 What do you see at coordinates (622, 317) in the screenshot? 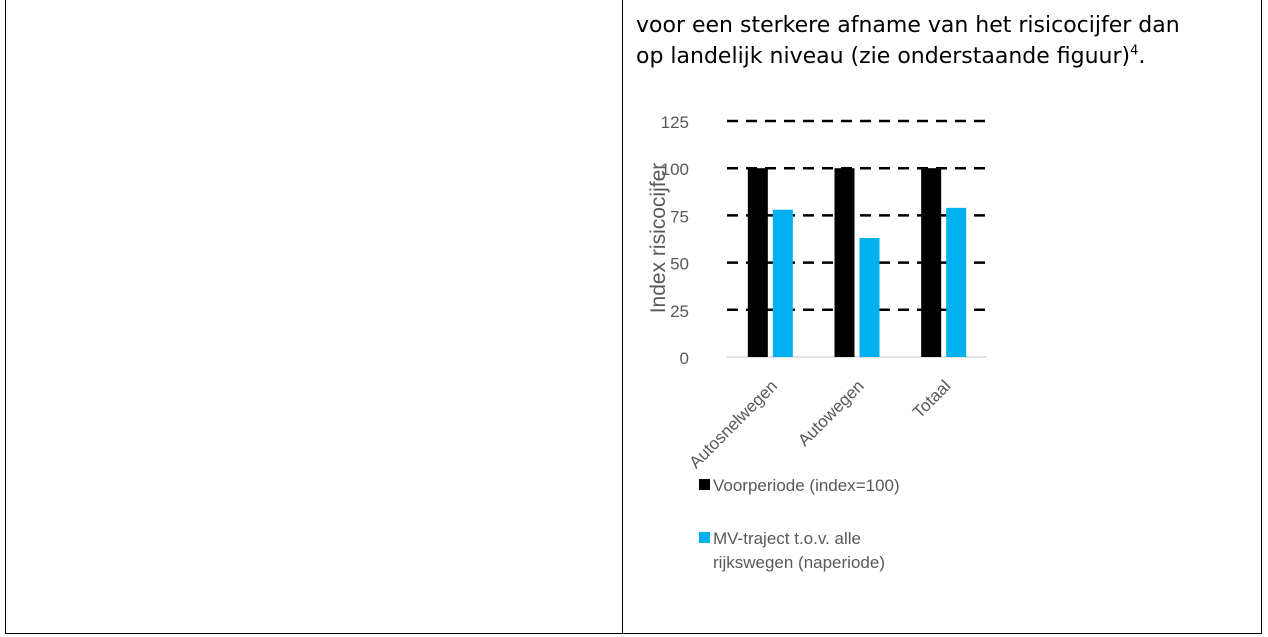
I see `column-divider` at bounding box center [622, 317].